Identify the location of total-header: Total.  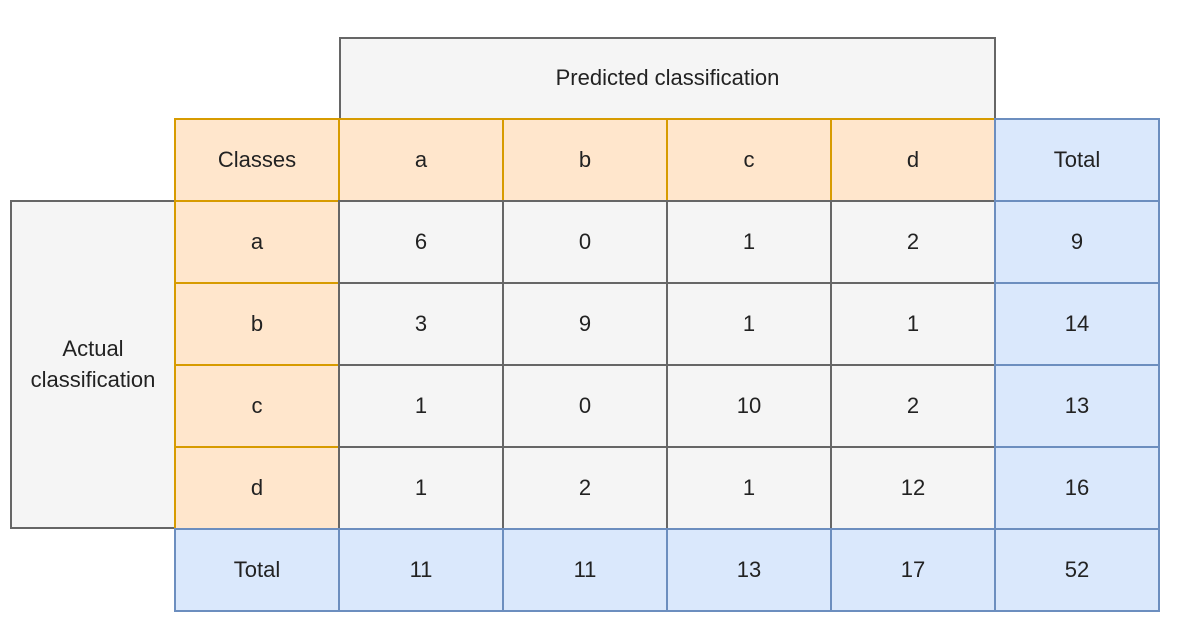
(1077, 160).